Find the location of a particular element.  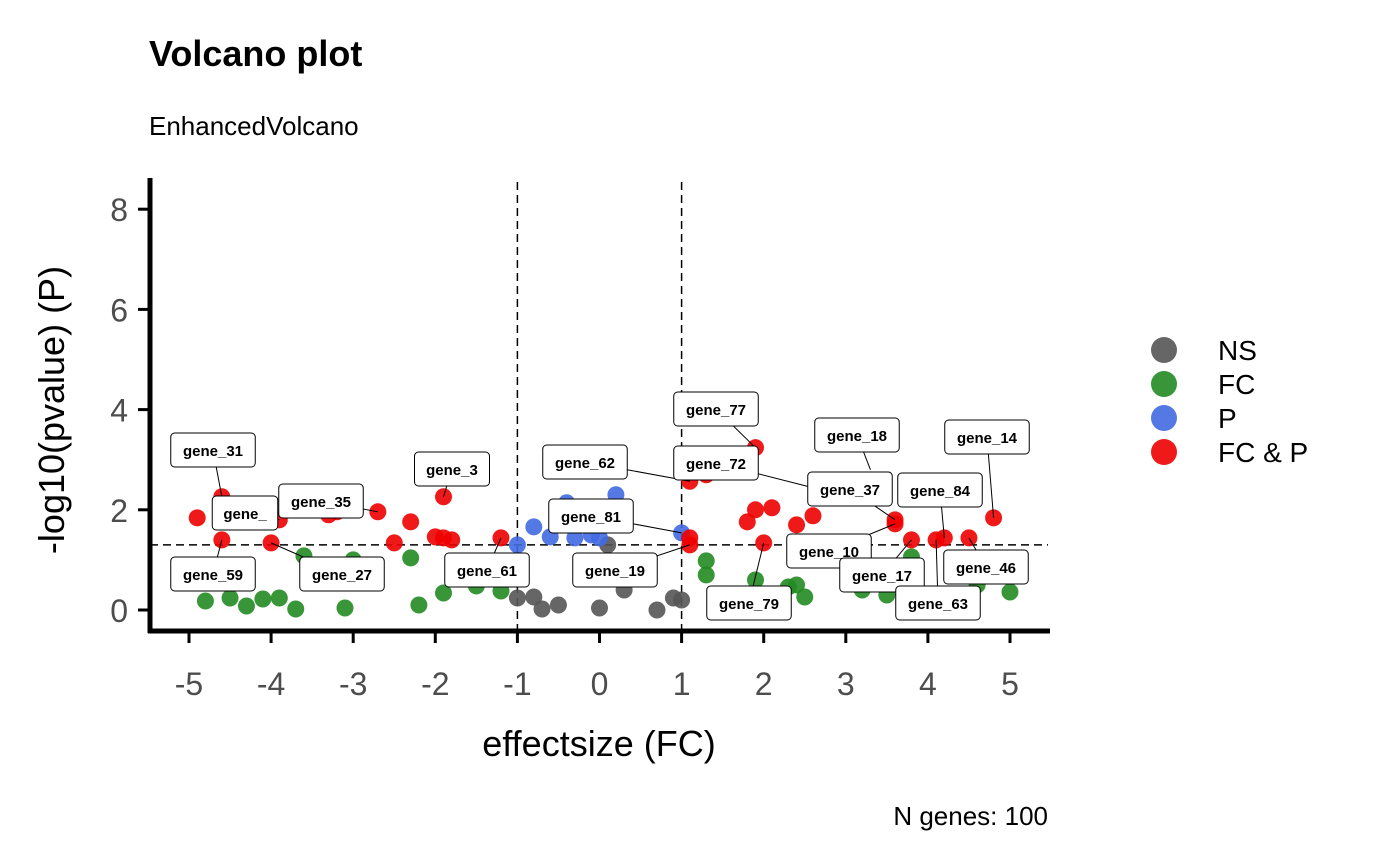

y-axis-label: -log10(pvalue) (P) is located at coordinates (51, 410).